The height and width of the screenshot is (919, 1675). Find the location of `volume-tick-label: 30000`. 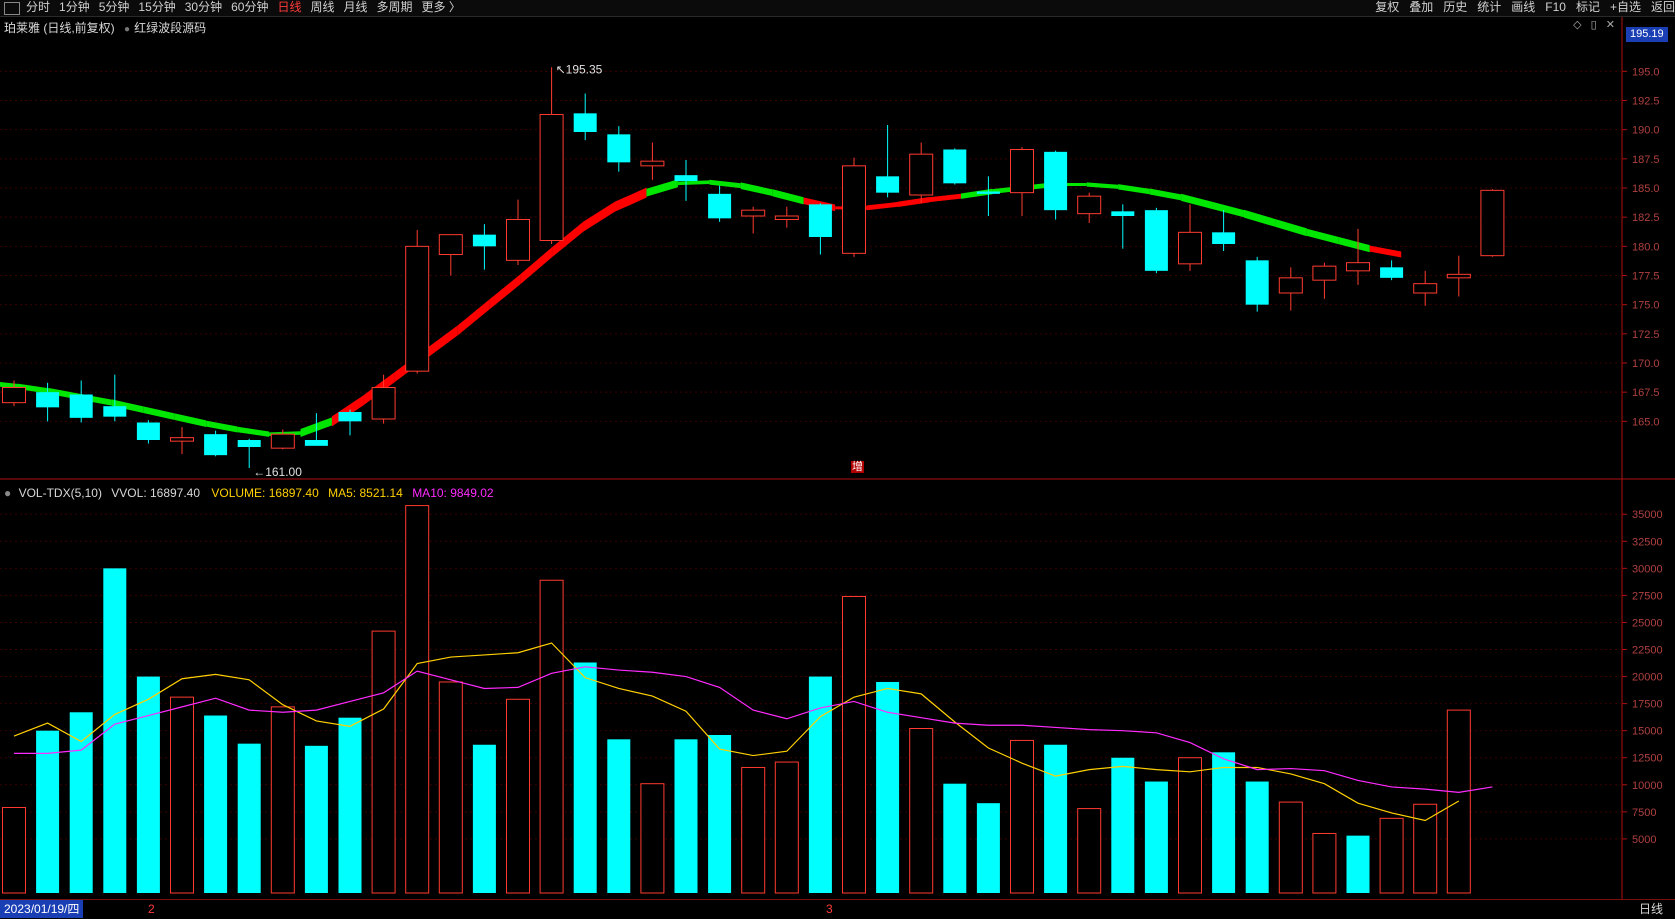

volume-tick-label: 30000 is located at coordinates (1647, 569).